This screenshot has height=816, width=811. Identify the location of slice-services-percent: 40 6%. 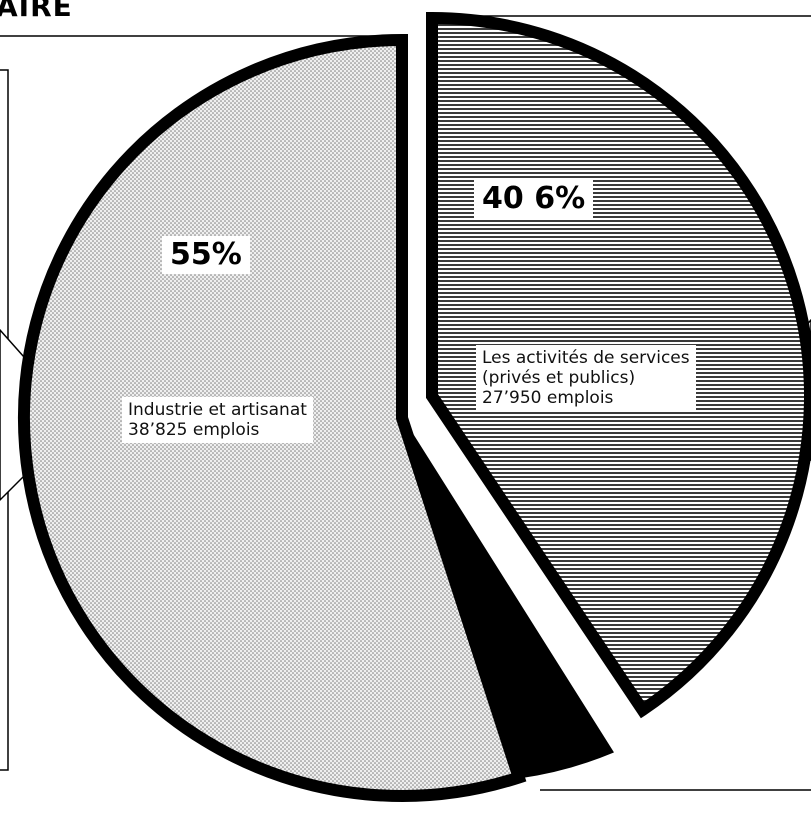
(534, 199).